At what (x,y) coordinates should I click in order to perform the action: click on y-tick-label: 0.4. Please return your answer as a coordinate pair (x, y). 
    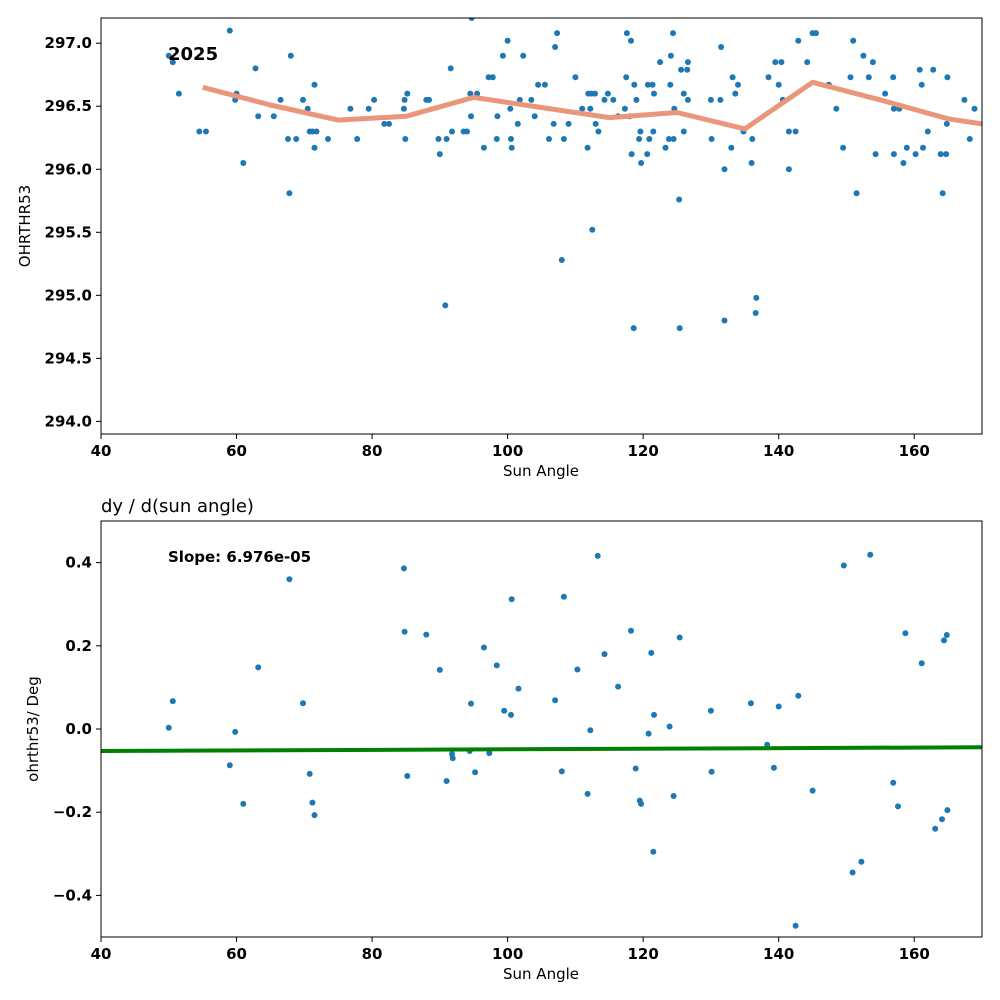
    Looking at the image, I should click on (78, 563).